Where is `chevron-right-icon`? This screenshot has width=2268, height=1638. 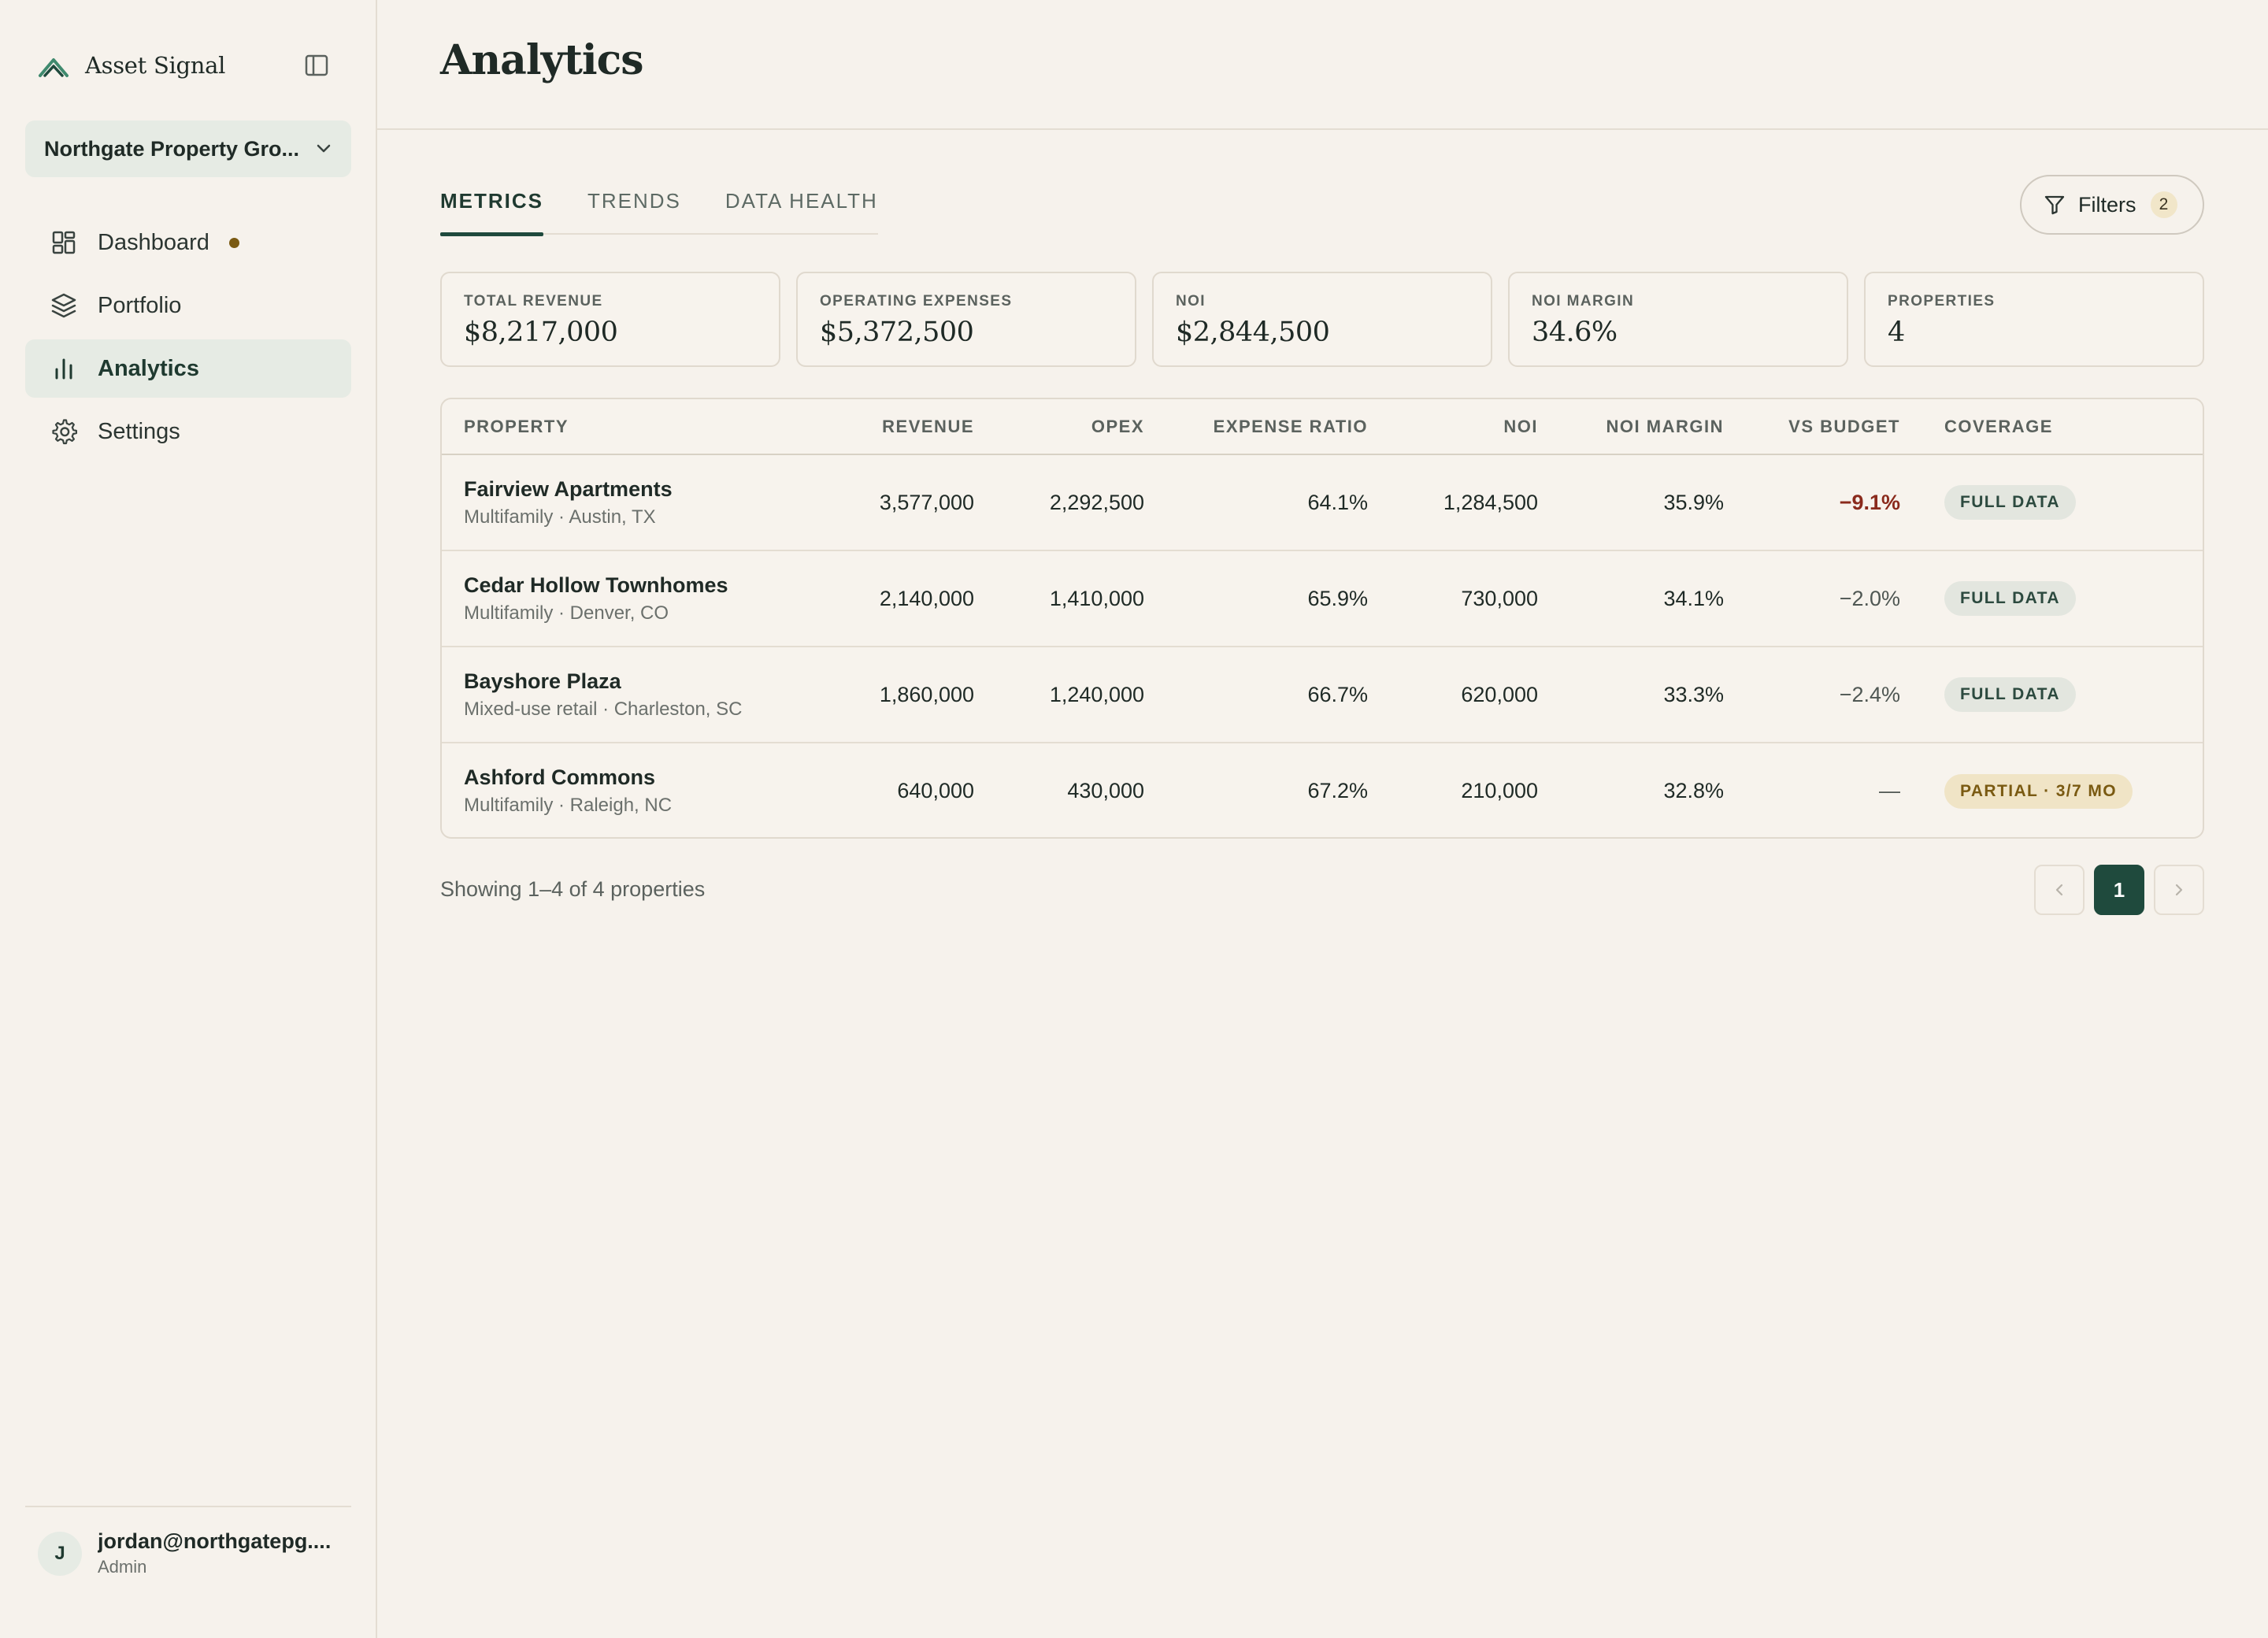 chevron-right-icon is located at coordinates (2179, 890).